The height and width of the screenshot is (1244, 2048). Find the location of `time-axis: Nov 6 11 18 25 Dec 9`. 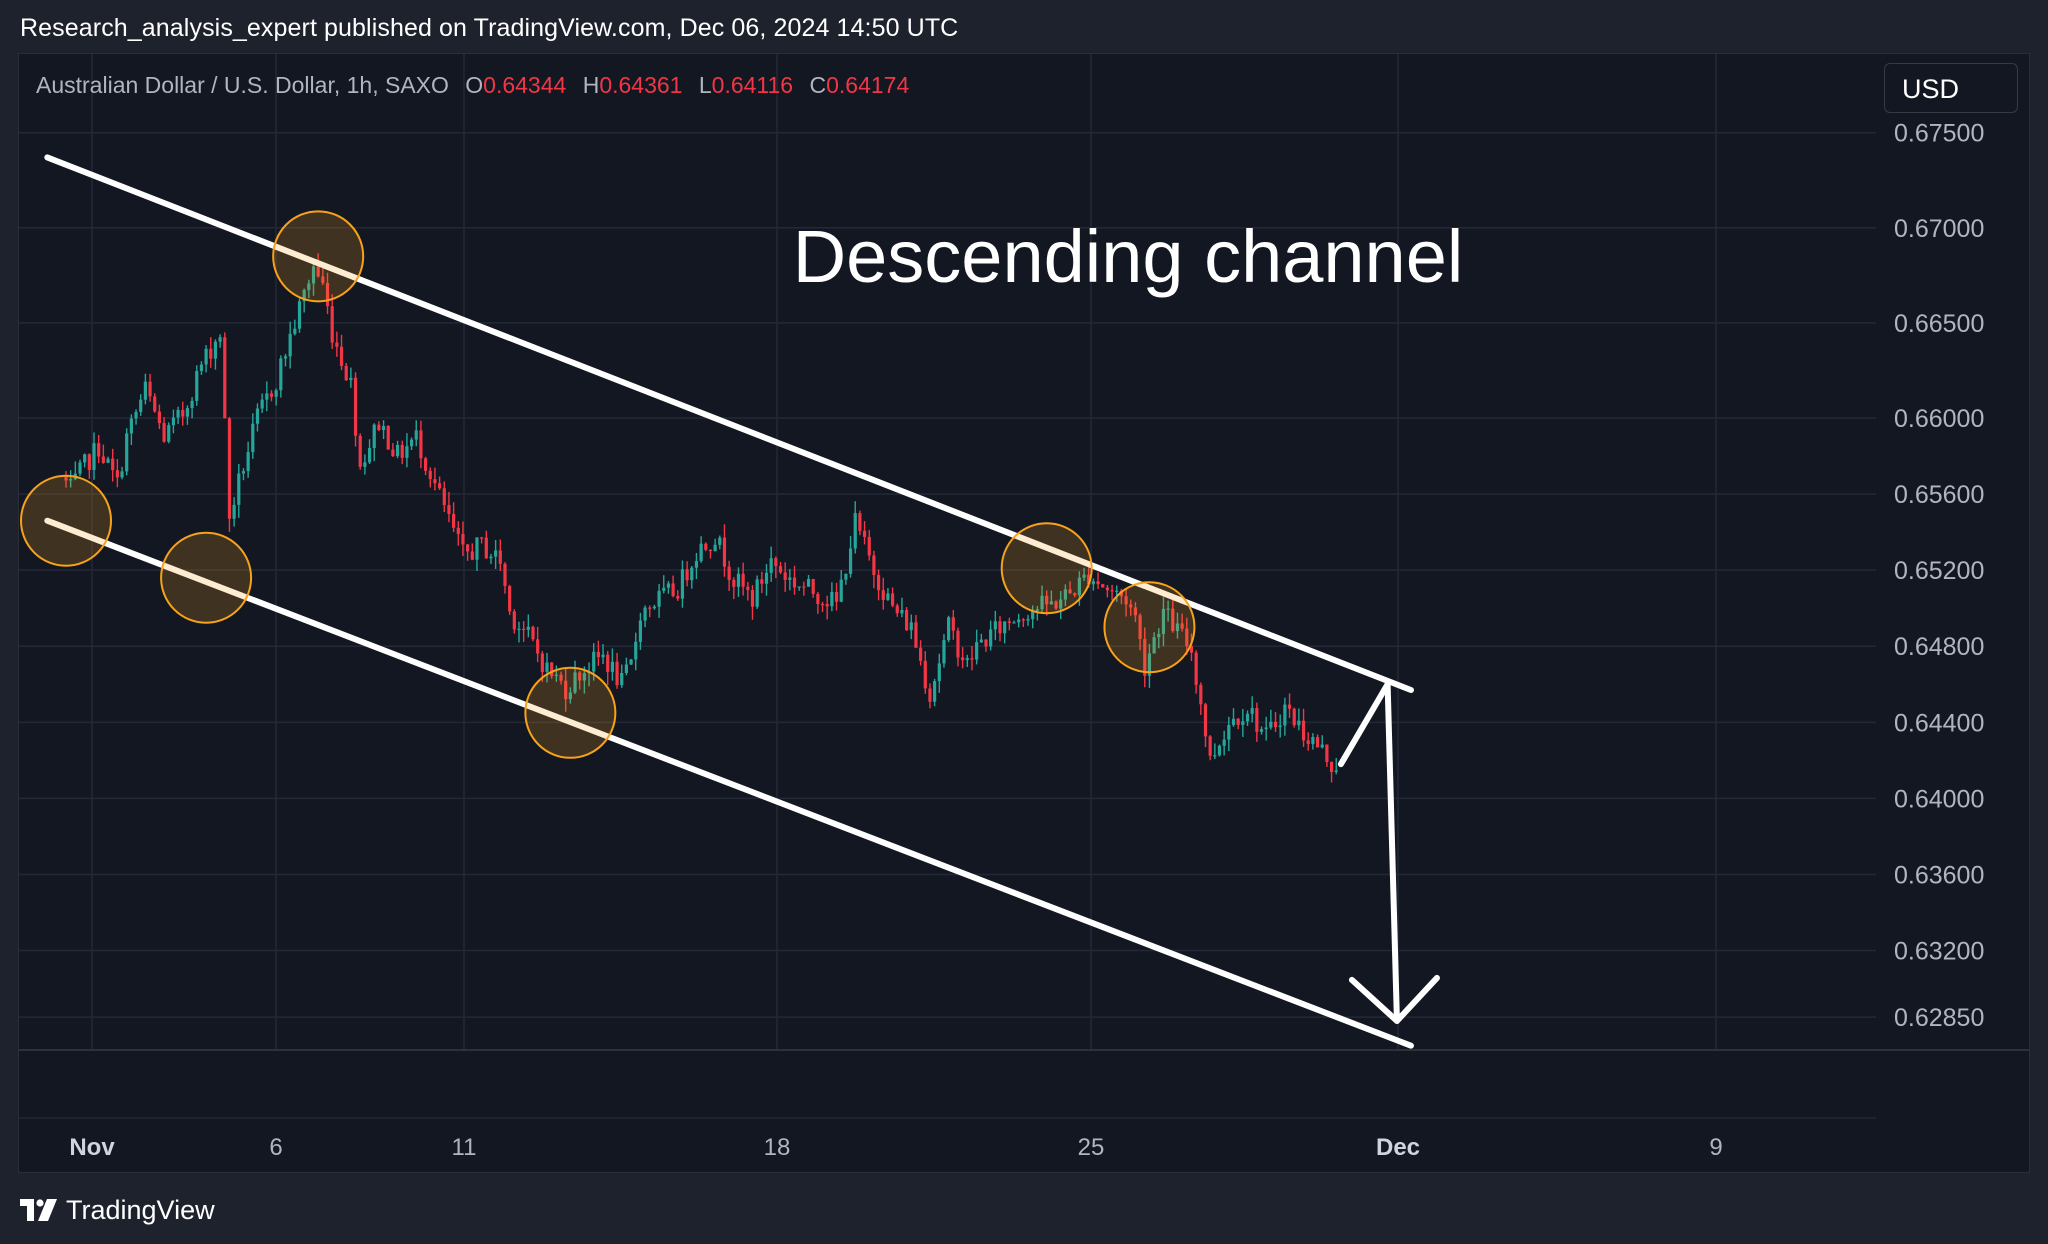

time-axis: Nov 6 11 18 25 Dec 9 is located at coordinates (895, 1147).